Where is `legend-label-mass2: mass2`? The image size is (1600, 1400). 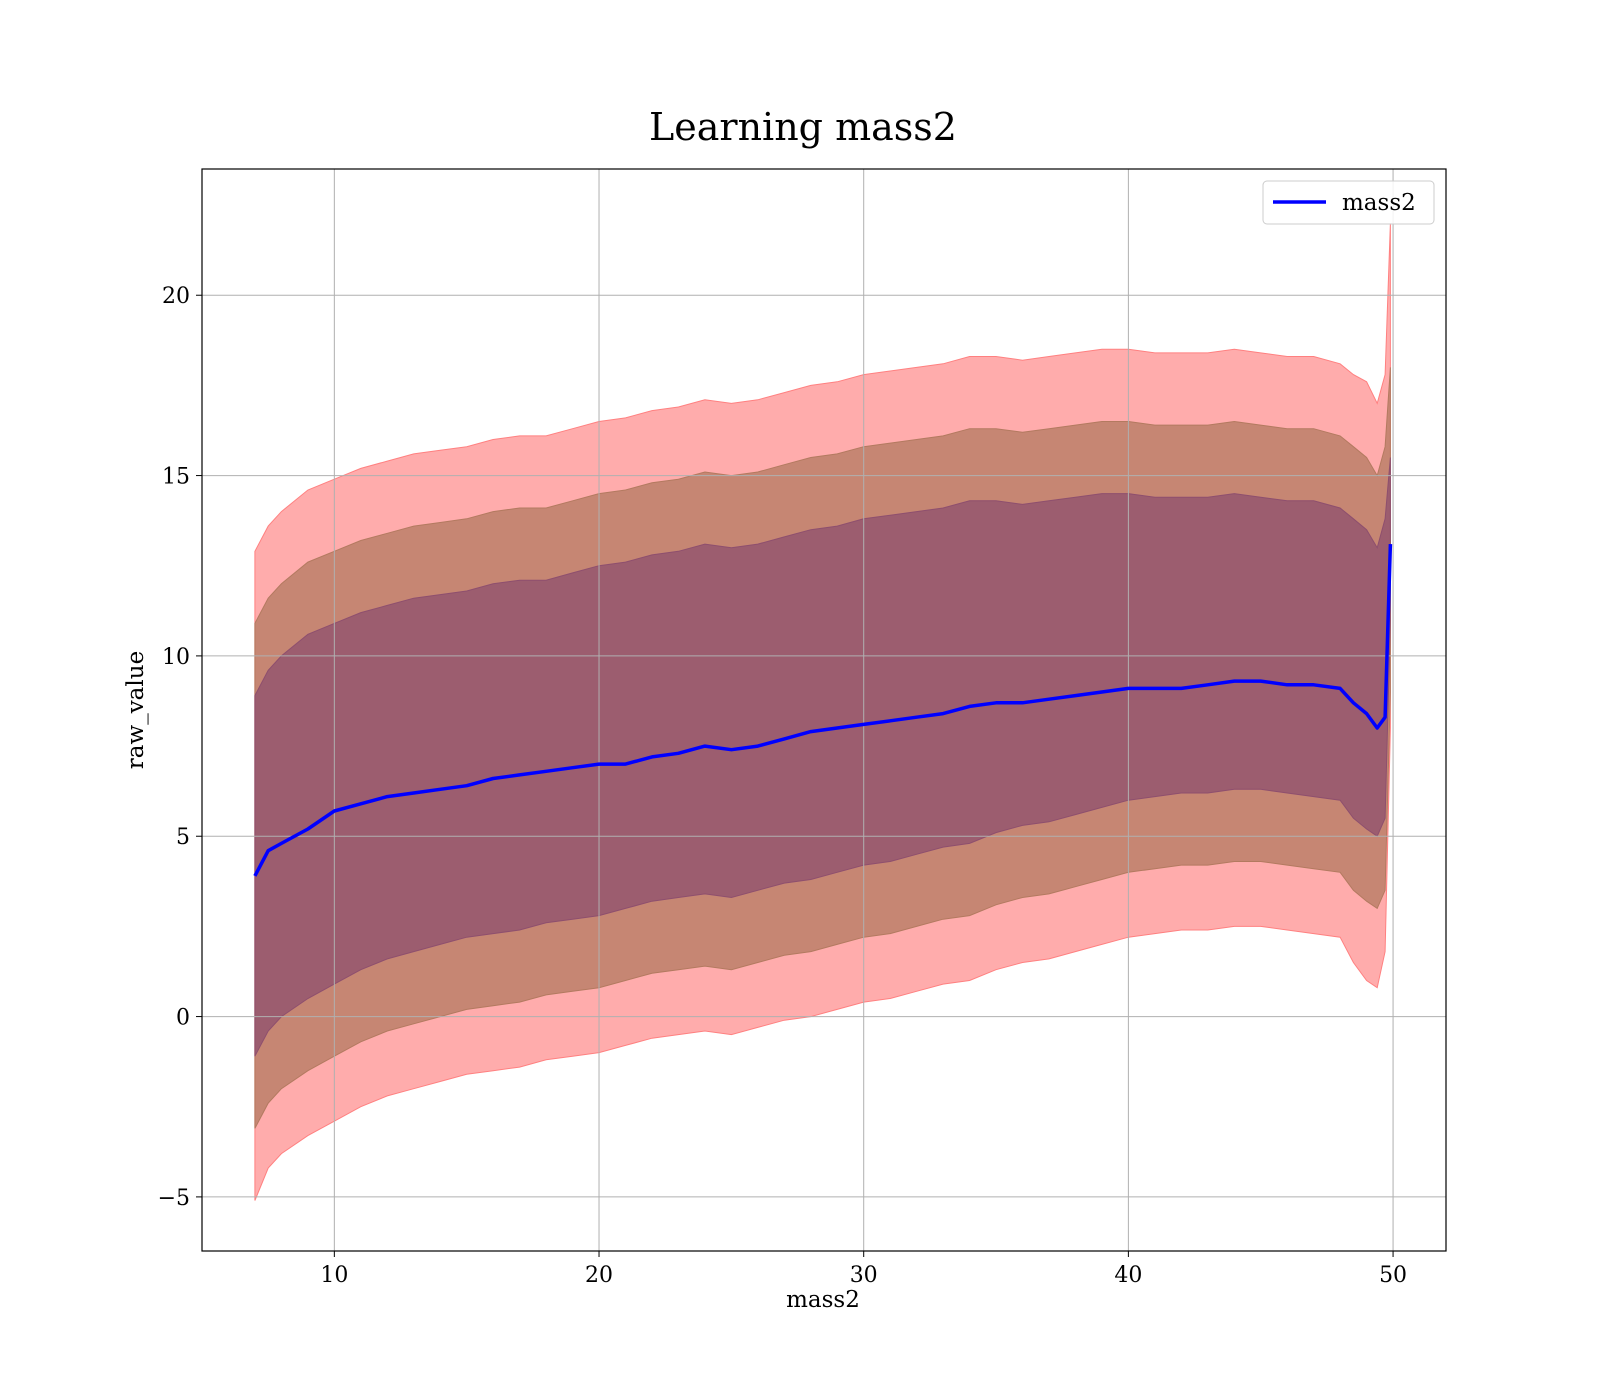
legend-label-mass2: mass2 is located at coordinates (1379, 203).